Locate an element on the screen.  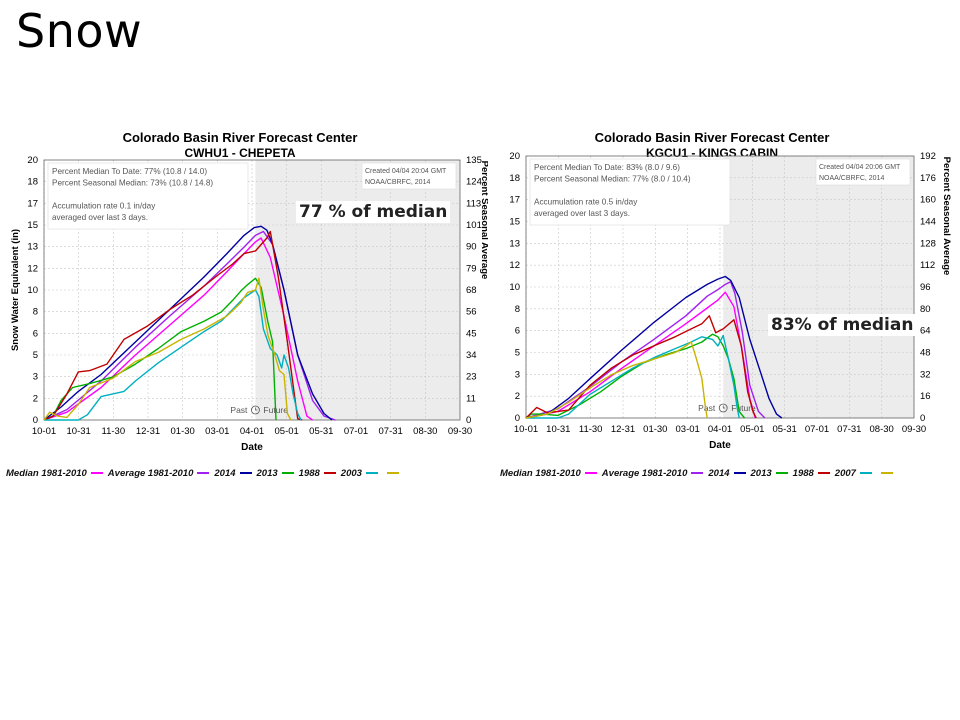
legend-item: 2013 is located at coordinates (769, 473).